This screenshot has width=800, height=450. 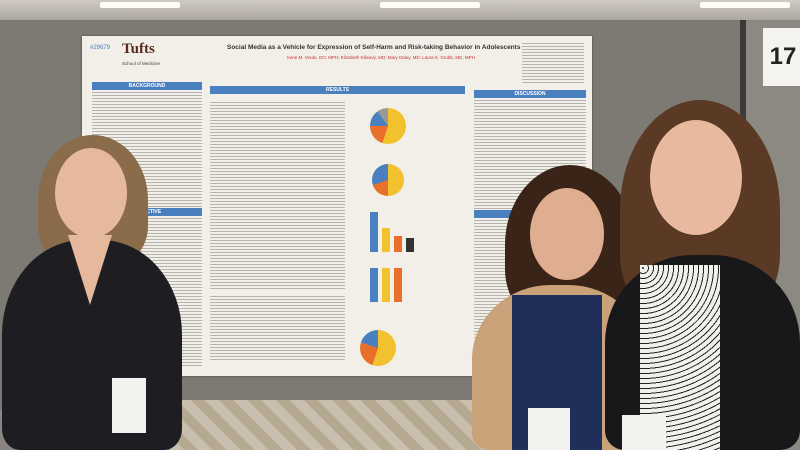 I want to click on booth-number-sign: 17, so click(x=781, y=57).